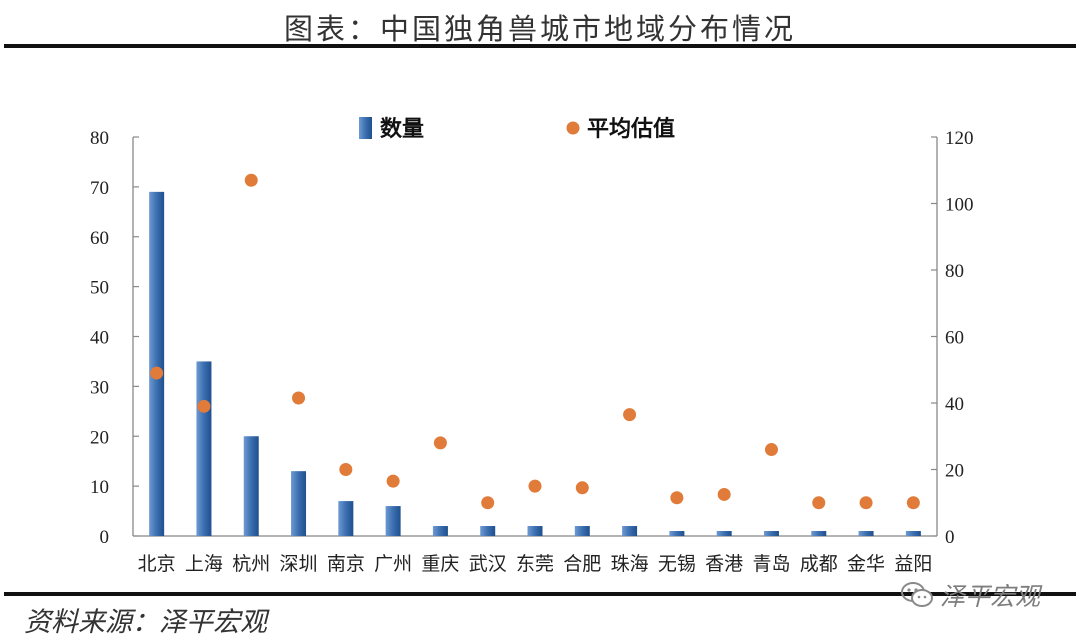 Image resolution: width=1080 pixels, height=640 pixels. I want to click on category-label: 南京, so click(346, 564).